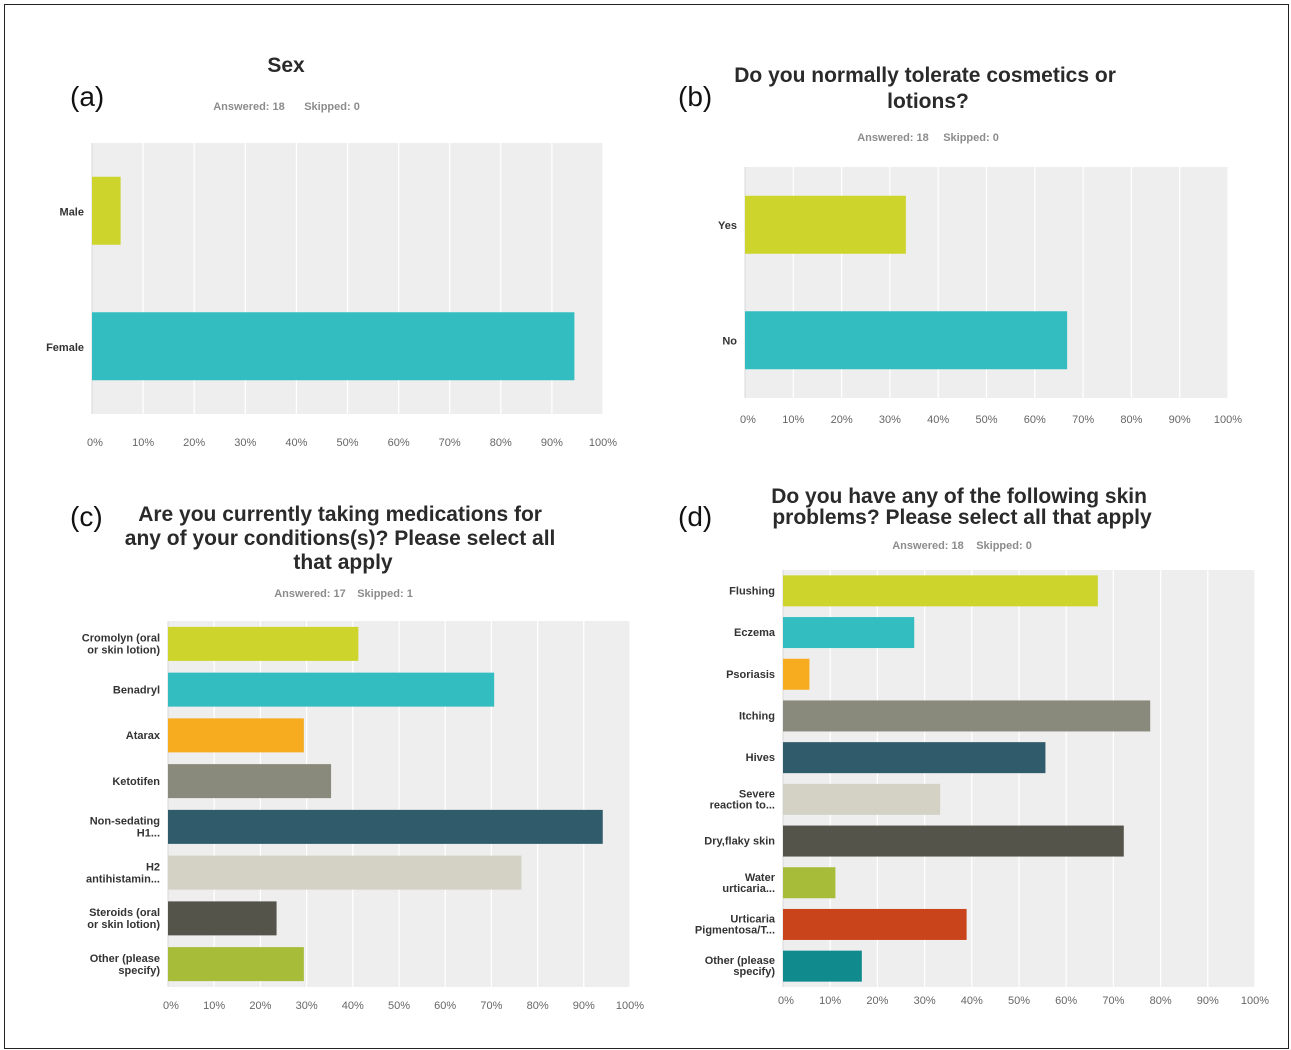  Describe the element at coordinates (729, 341) in the screenshot. I see `category-label-no: No` at that location.